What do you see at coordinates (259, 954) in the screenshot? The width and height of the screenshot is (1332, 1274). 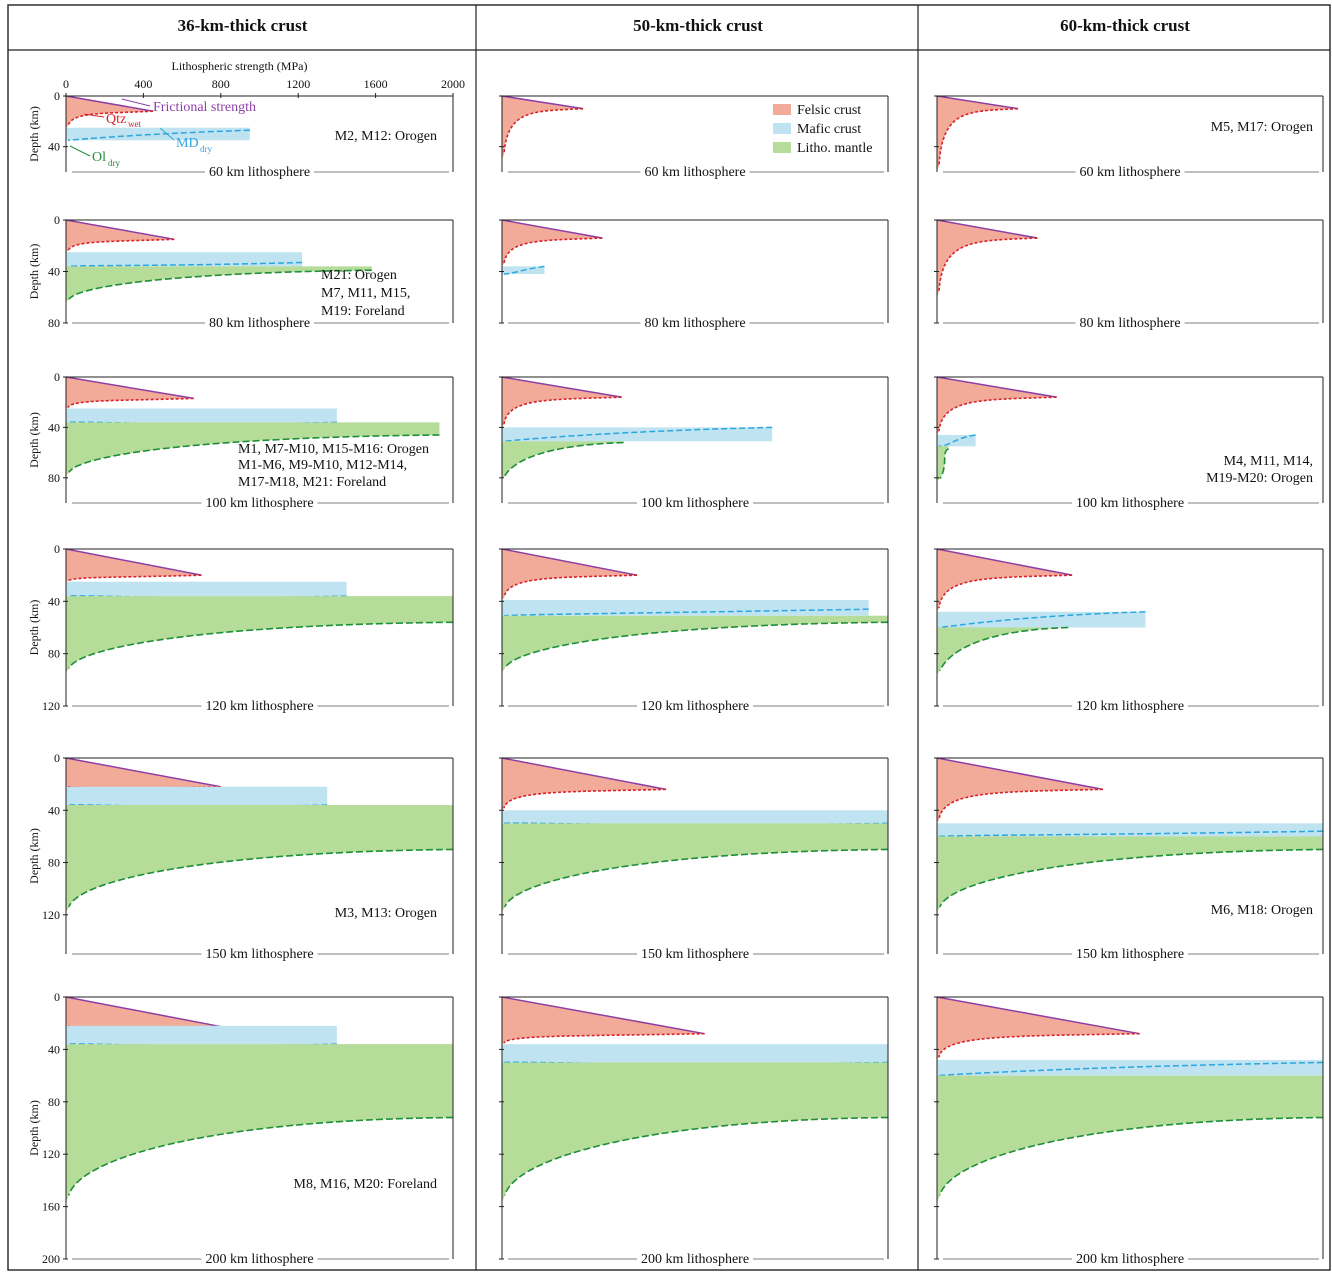 I see `lithosphere-label: 150 km lithosphere` at bounding box center [259, 954].